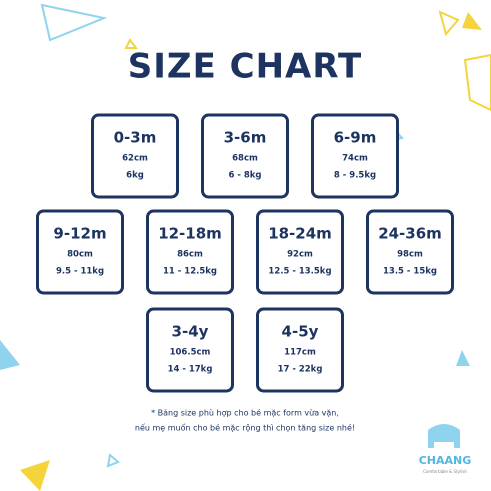 The height and width of the screenshot is (491, 491). I want to click on elephant-icon, so click(444, 436).